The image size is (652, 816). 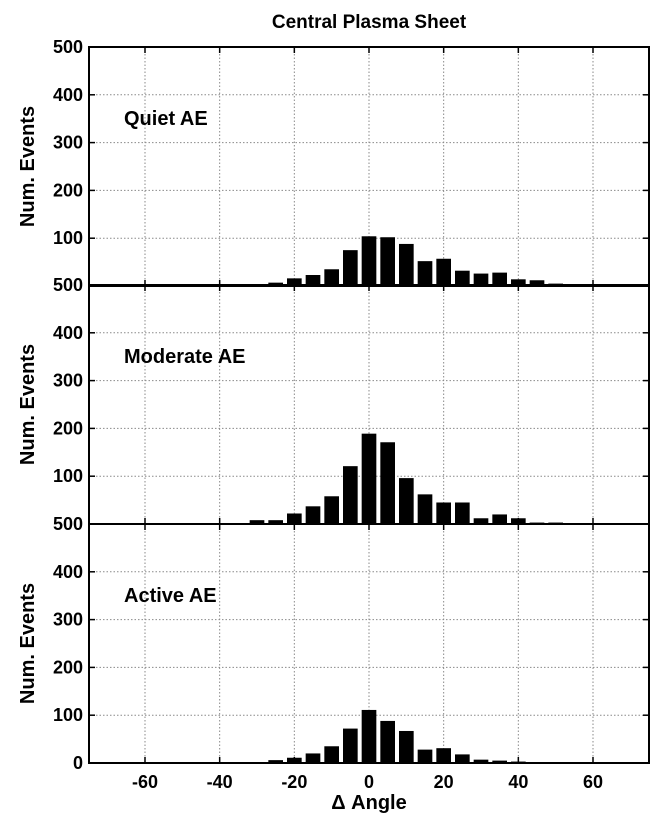 What do you see at coordinates (78, 763) in the screenshot?
I see `y-tick-label: 0` at bounding box center [78, 763].